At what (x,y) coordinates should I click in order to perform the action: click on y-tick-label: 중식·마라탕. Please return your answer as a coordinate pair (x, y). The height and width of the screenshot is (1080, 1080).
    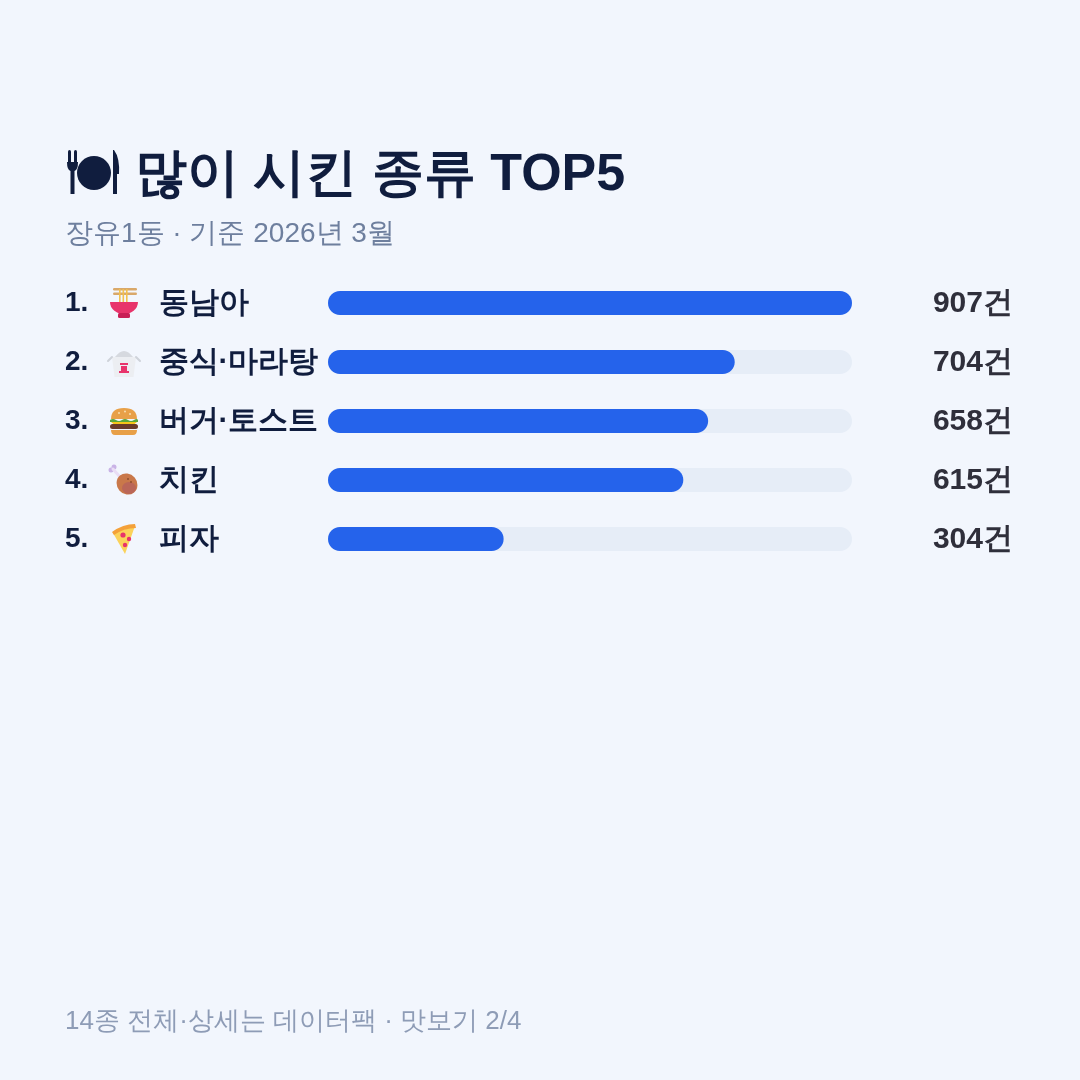
    Looking at the image, I should click on (238, 360).